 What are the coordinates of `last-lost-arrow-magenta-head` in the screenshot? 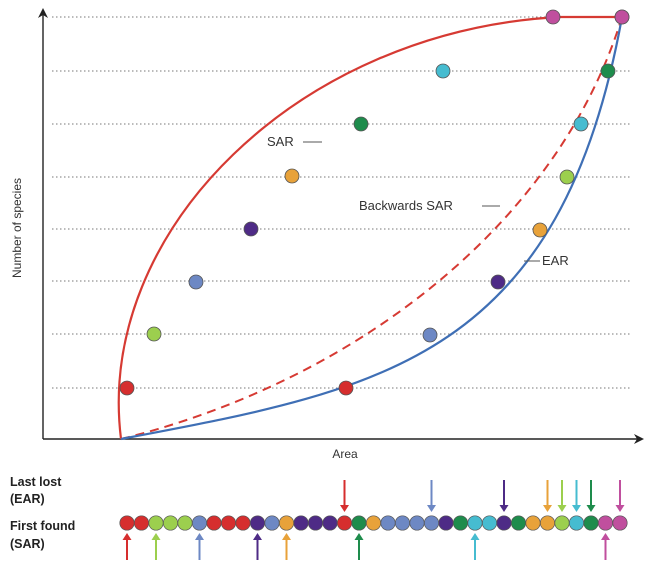 It's located at (620, 508).